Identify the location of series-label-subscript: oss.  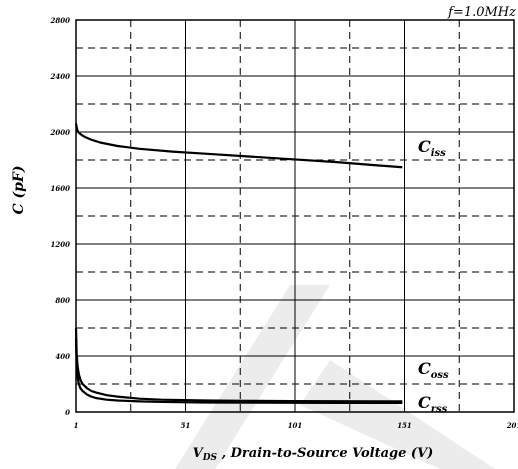
(440, 375).